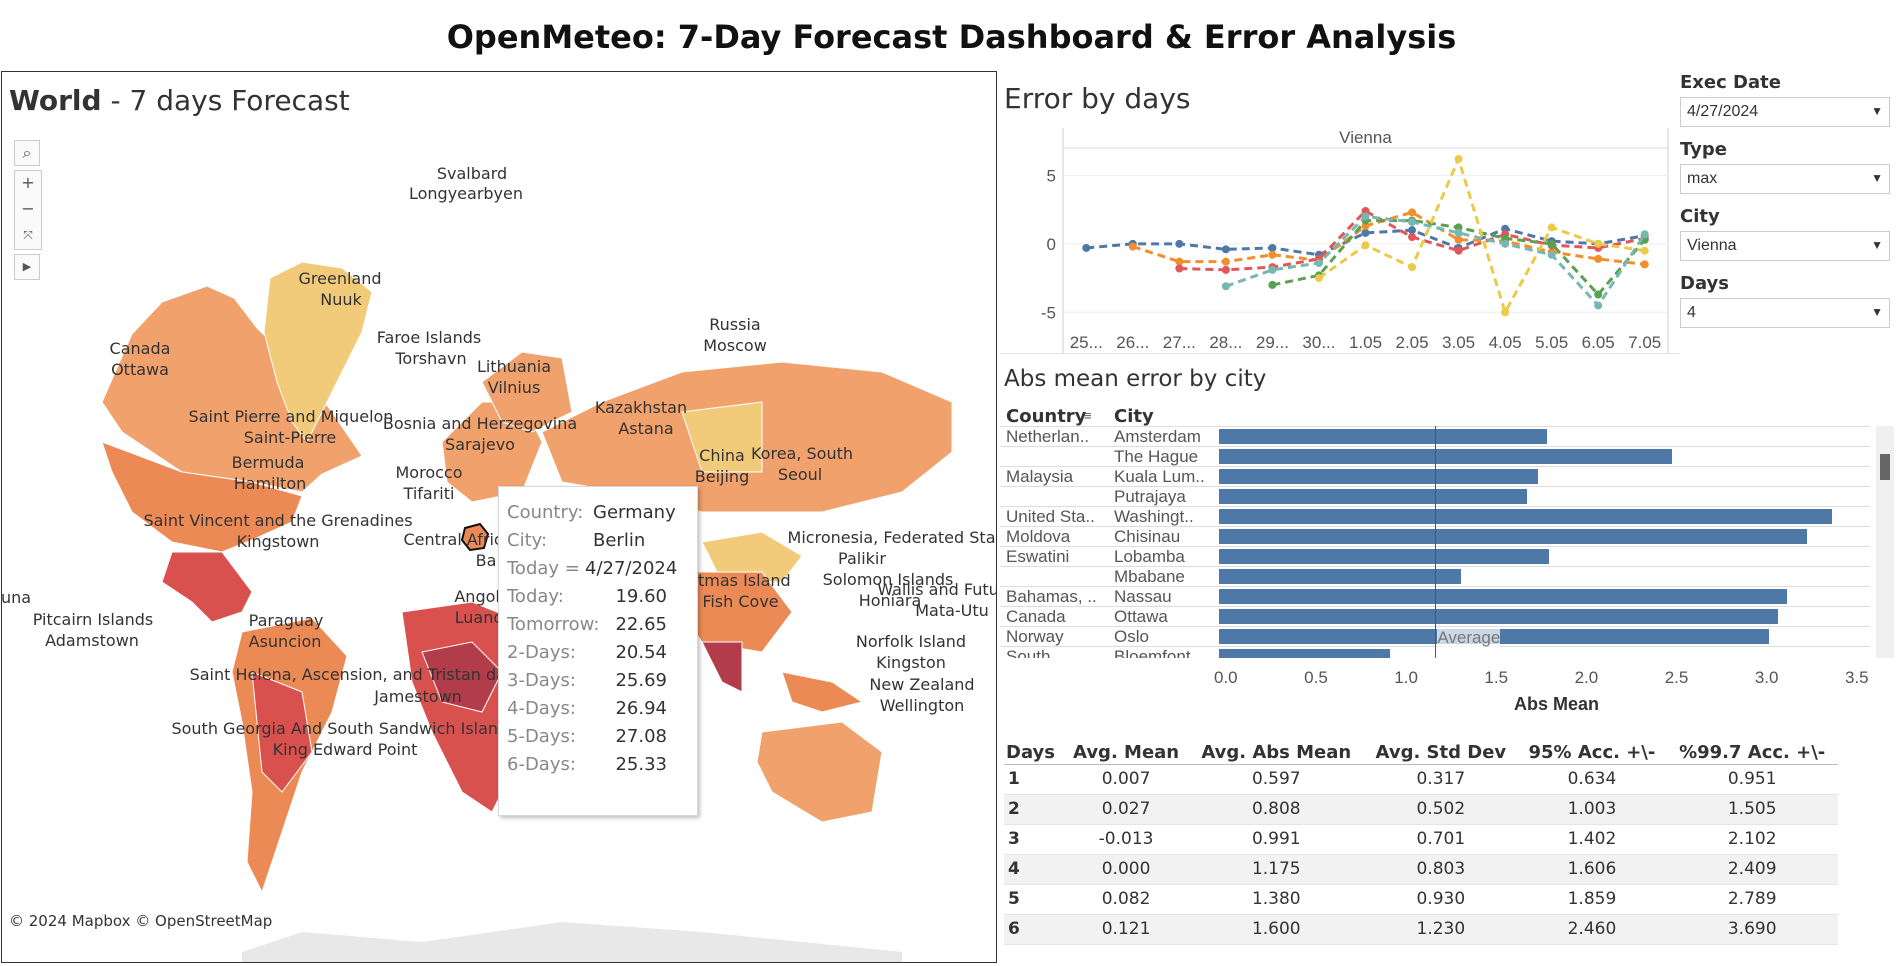  What do you see at coordinates (475, 537) in the screenshot?
I see `germany-highlight` at bounding box center [475, 537].